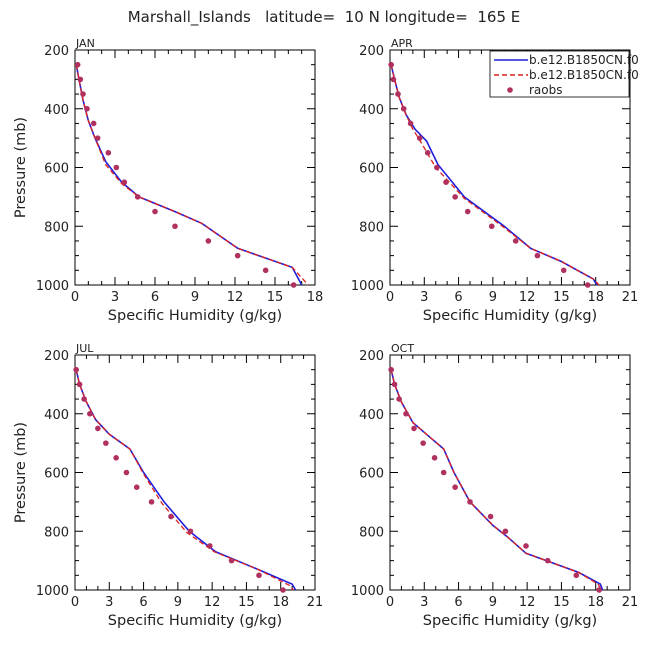 The image size is (648, 649). What do you see at coordinates (402, 348) in the screenshot?
I see `panel-label: OCT` at bounding box center [402, 348].